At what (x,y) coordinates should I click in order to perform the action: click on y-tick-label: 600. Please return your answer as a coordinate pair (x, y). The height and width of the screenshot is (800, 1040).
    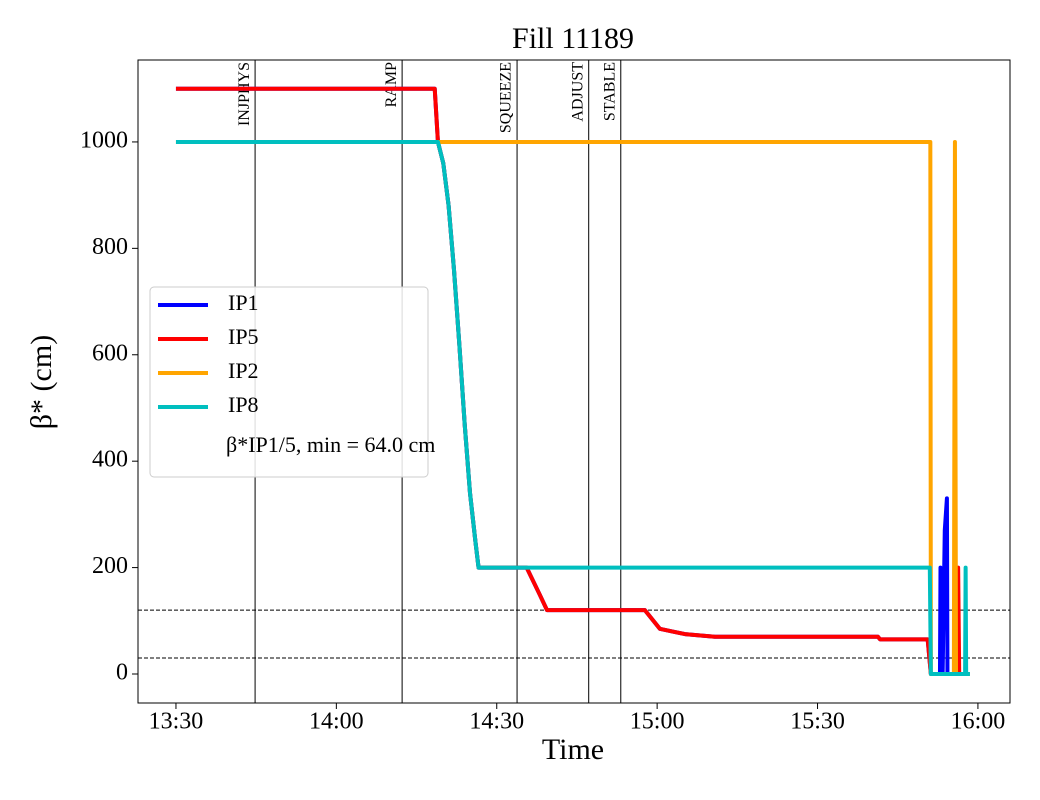
    Looking at the image, I should click on (110, 353).